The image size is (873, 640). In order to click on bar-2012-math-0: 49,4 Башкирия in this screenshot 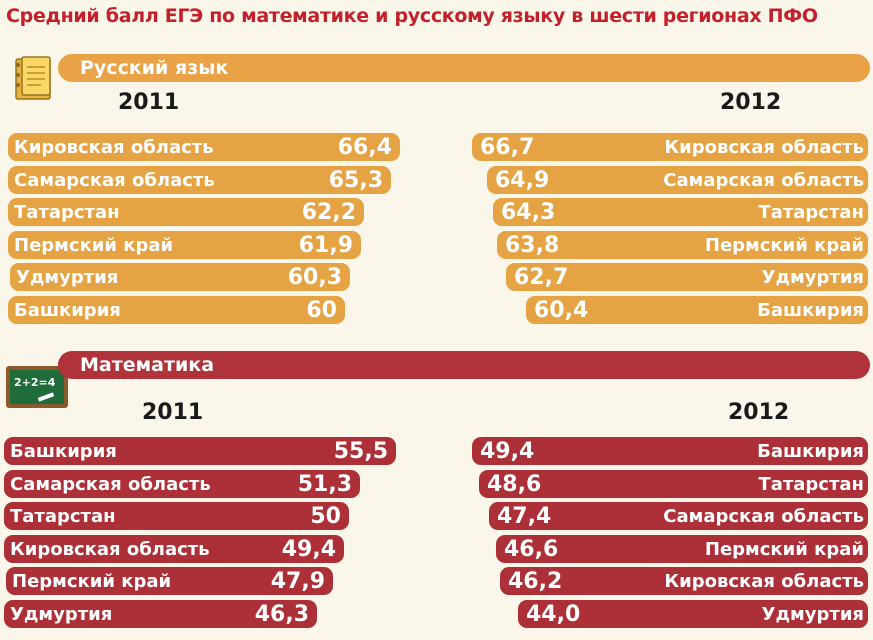, I will do `click(670, 451)`.